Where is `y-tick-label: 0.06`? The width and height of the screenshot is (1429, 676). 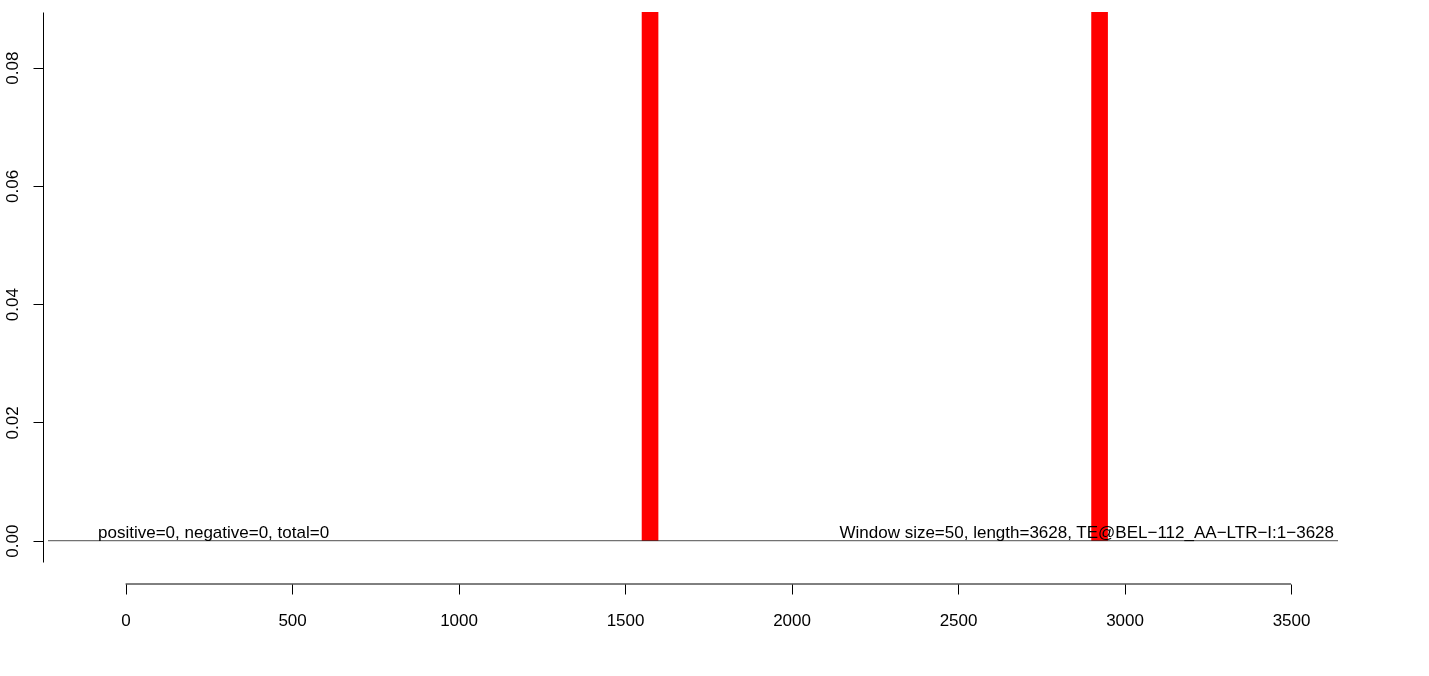 y-tick-label: 0.06 is located at coordinates (12, 186).